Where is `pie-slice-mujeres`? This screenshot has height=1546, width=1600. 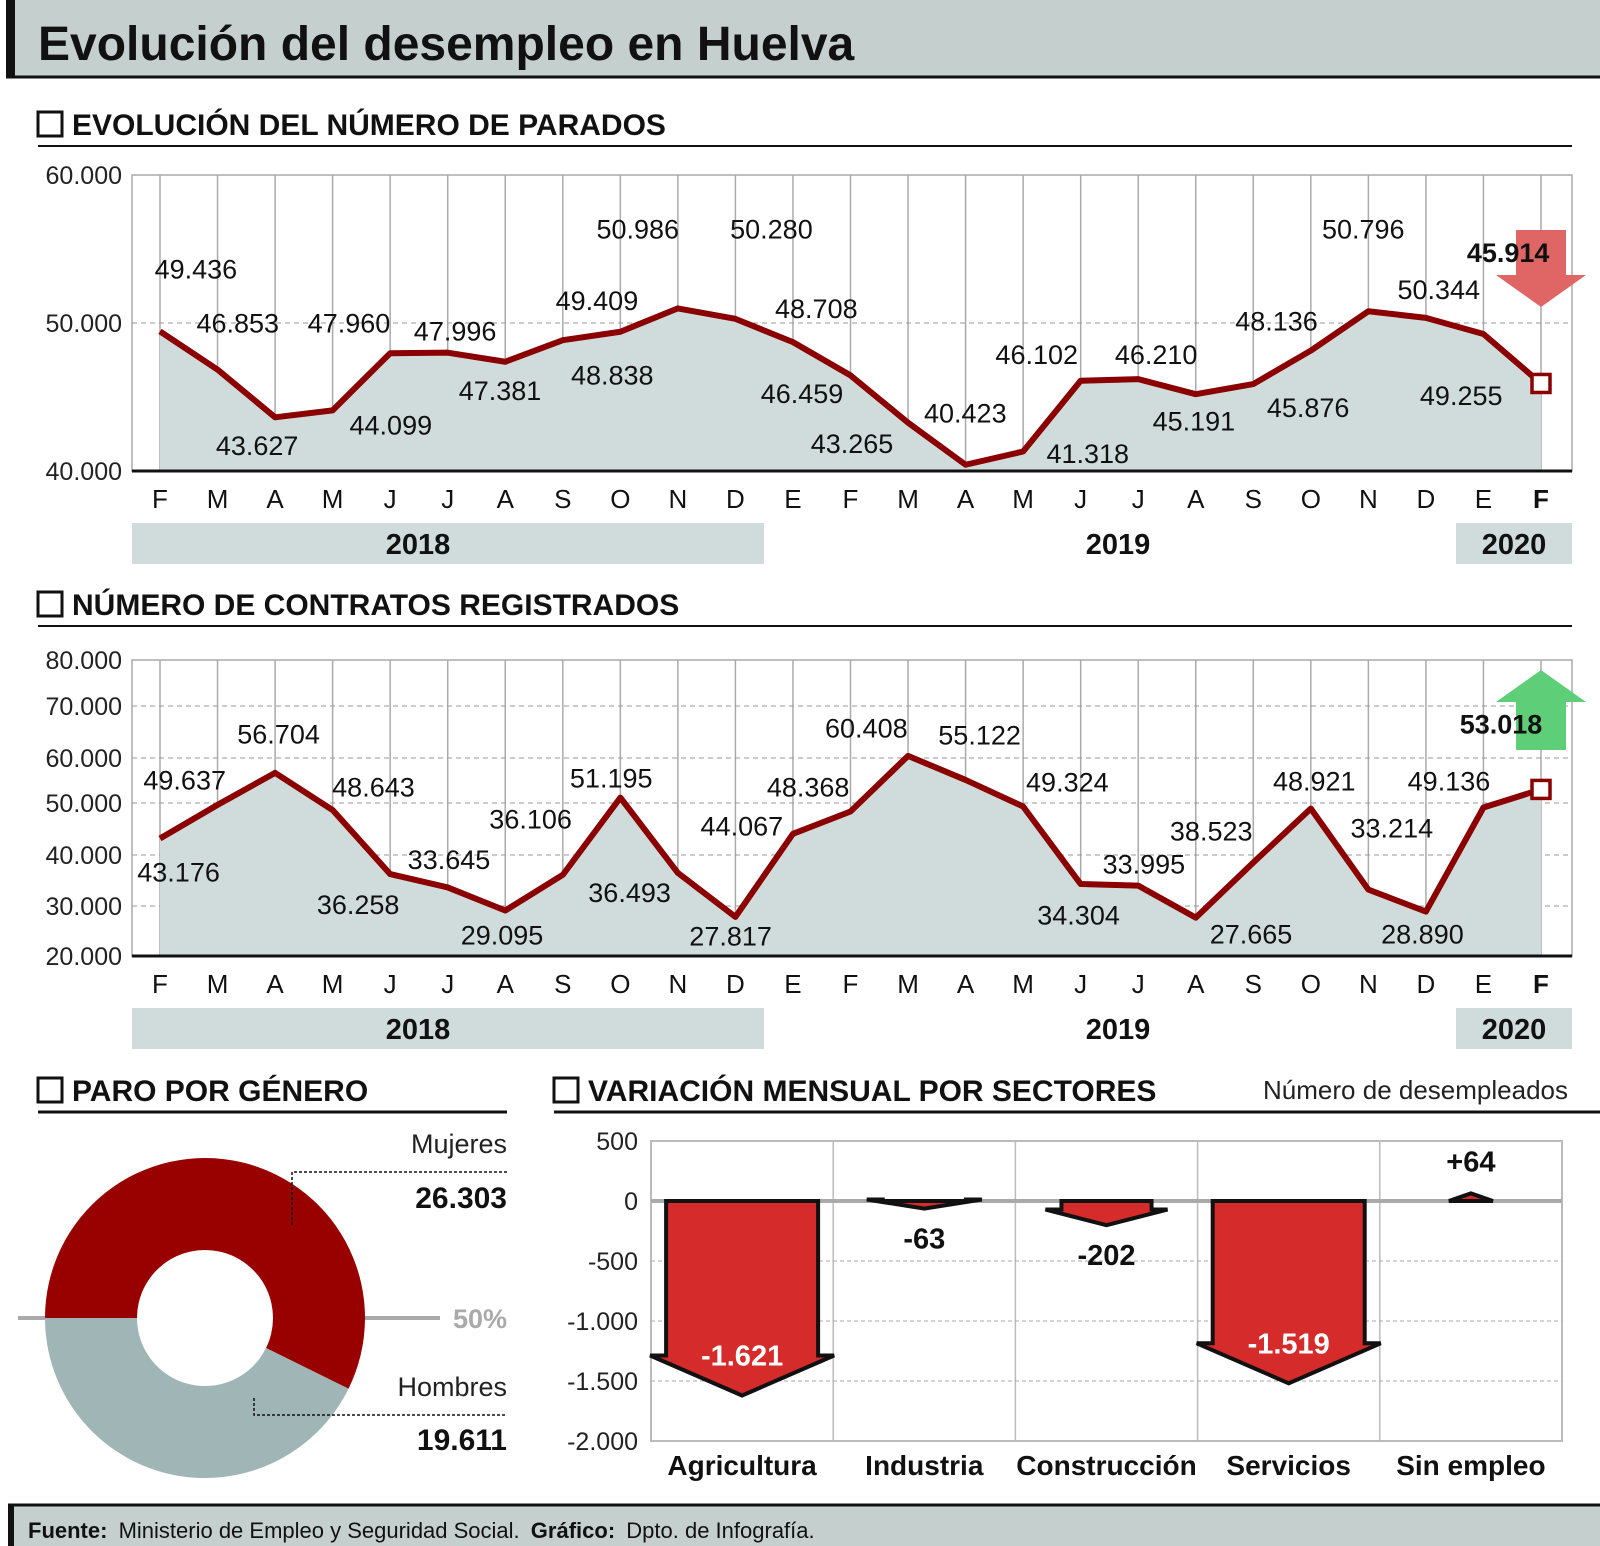 pie-slice-mujeres is located at coordinates (205, 1273).